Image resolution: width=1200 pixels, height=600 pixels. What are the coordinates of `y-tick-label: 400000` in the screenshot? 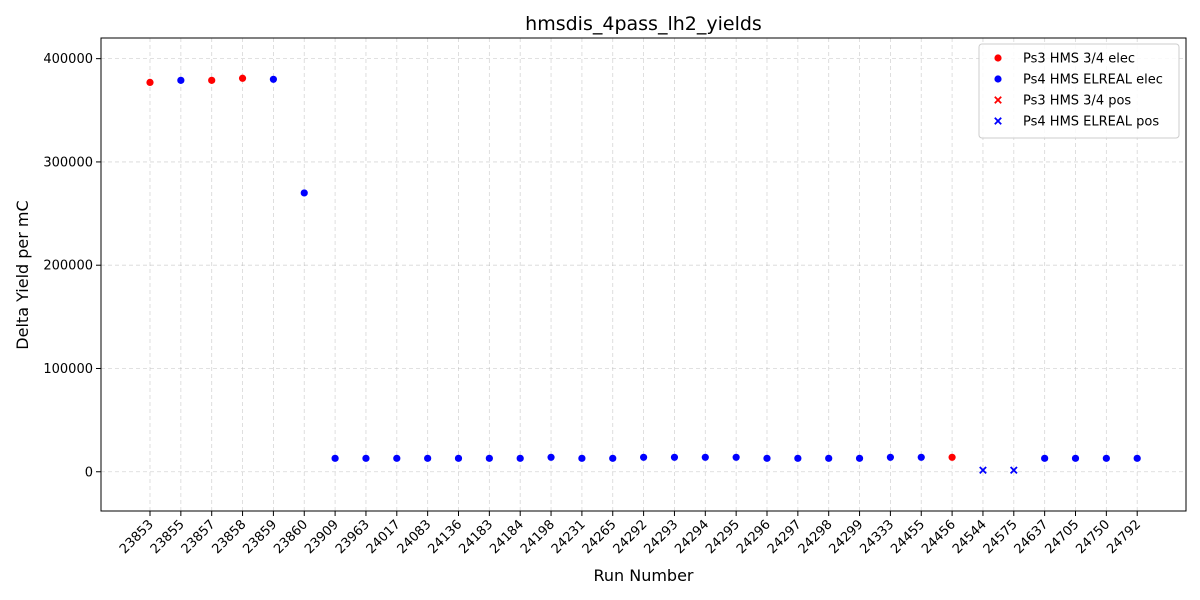 It's located at (68, 59).